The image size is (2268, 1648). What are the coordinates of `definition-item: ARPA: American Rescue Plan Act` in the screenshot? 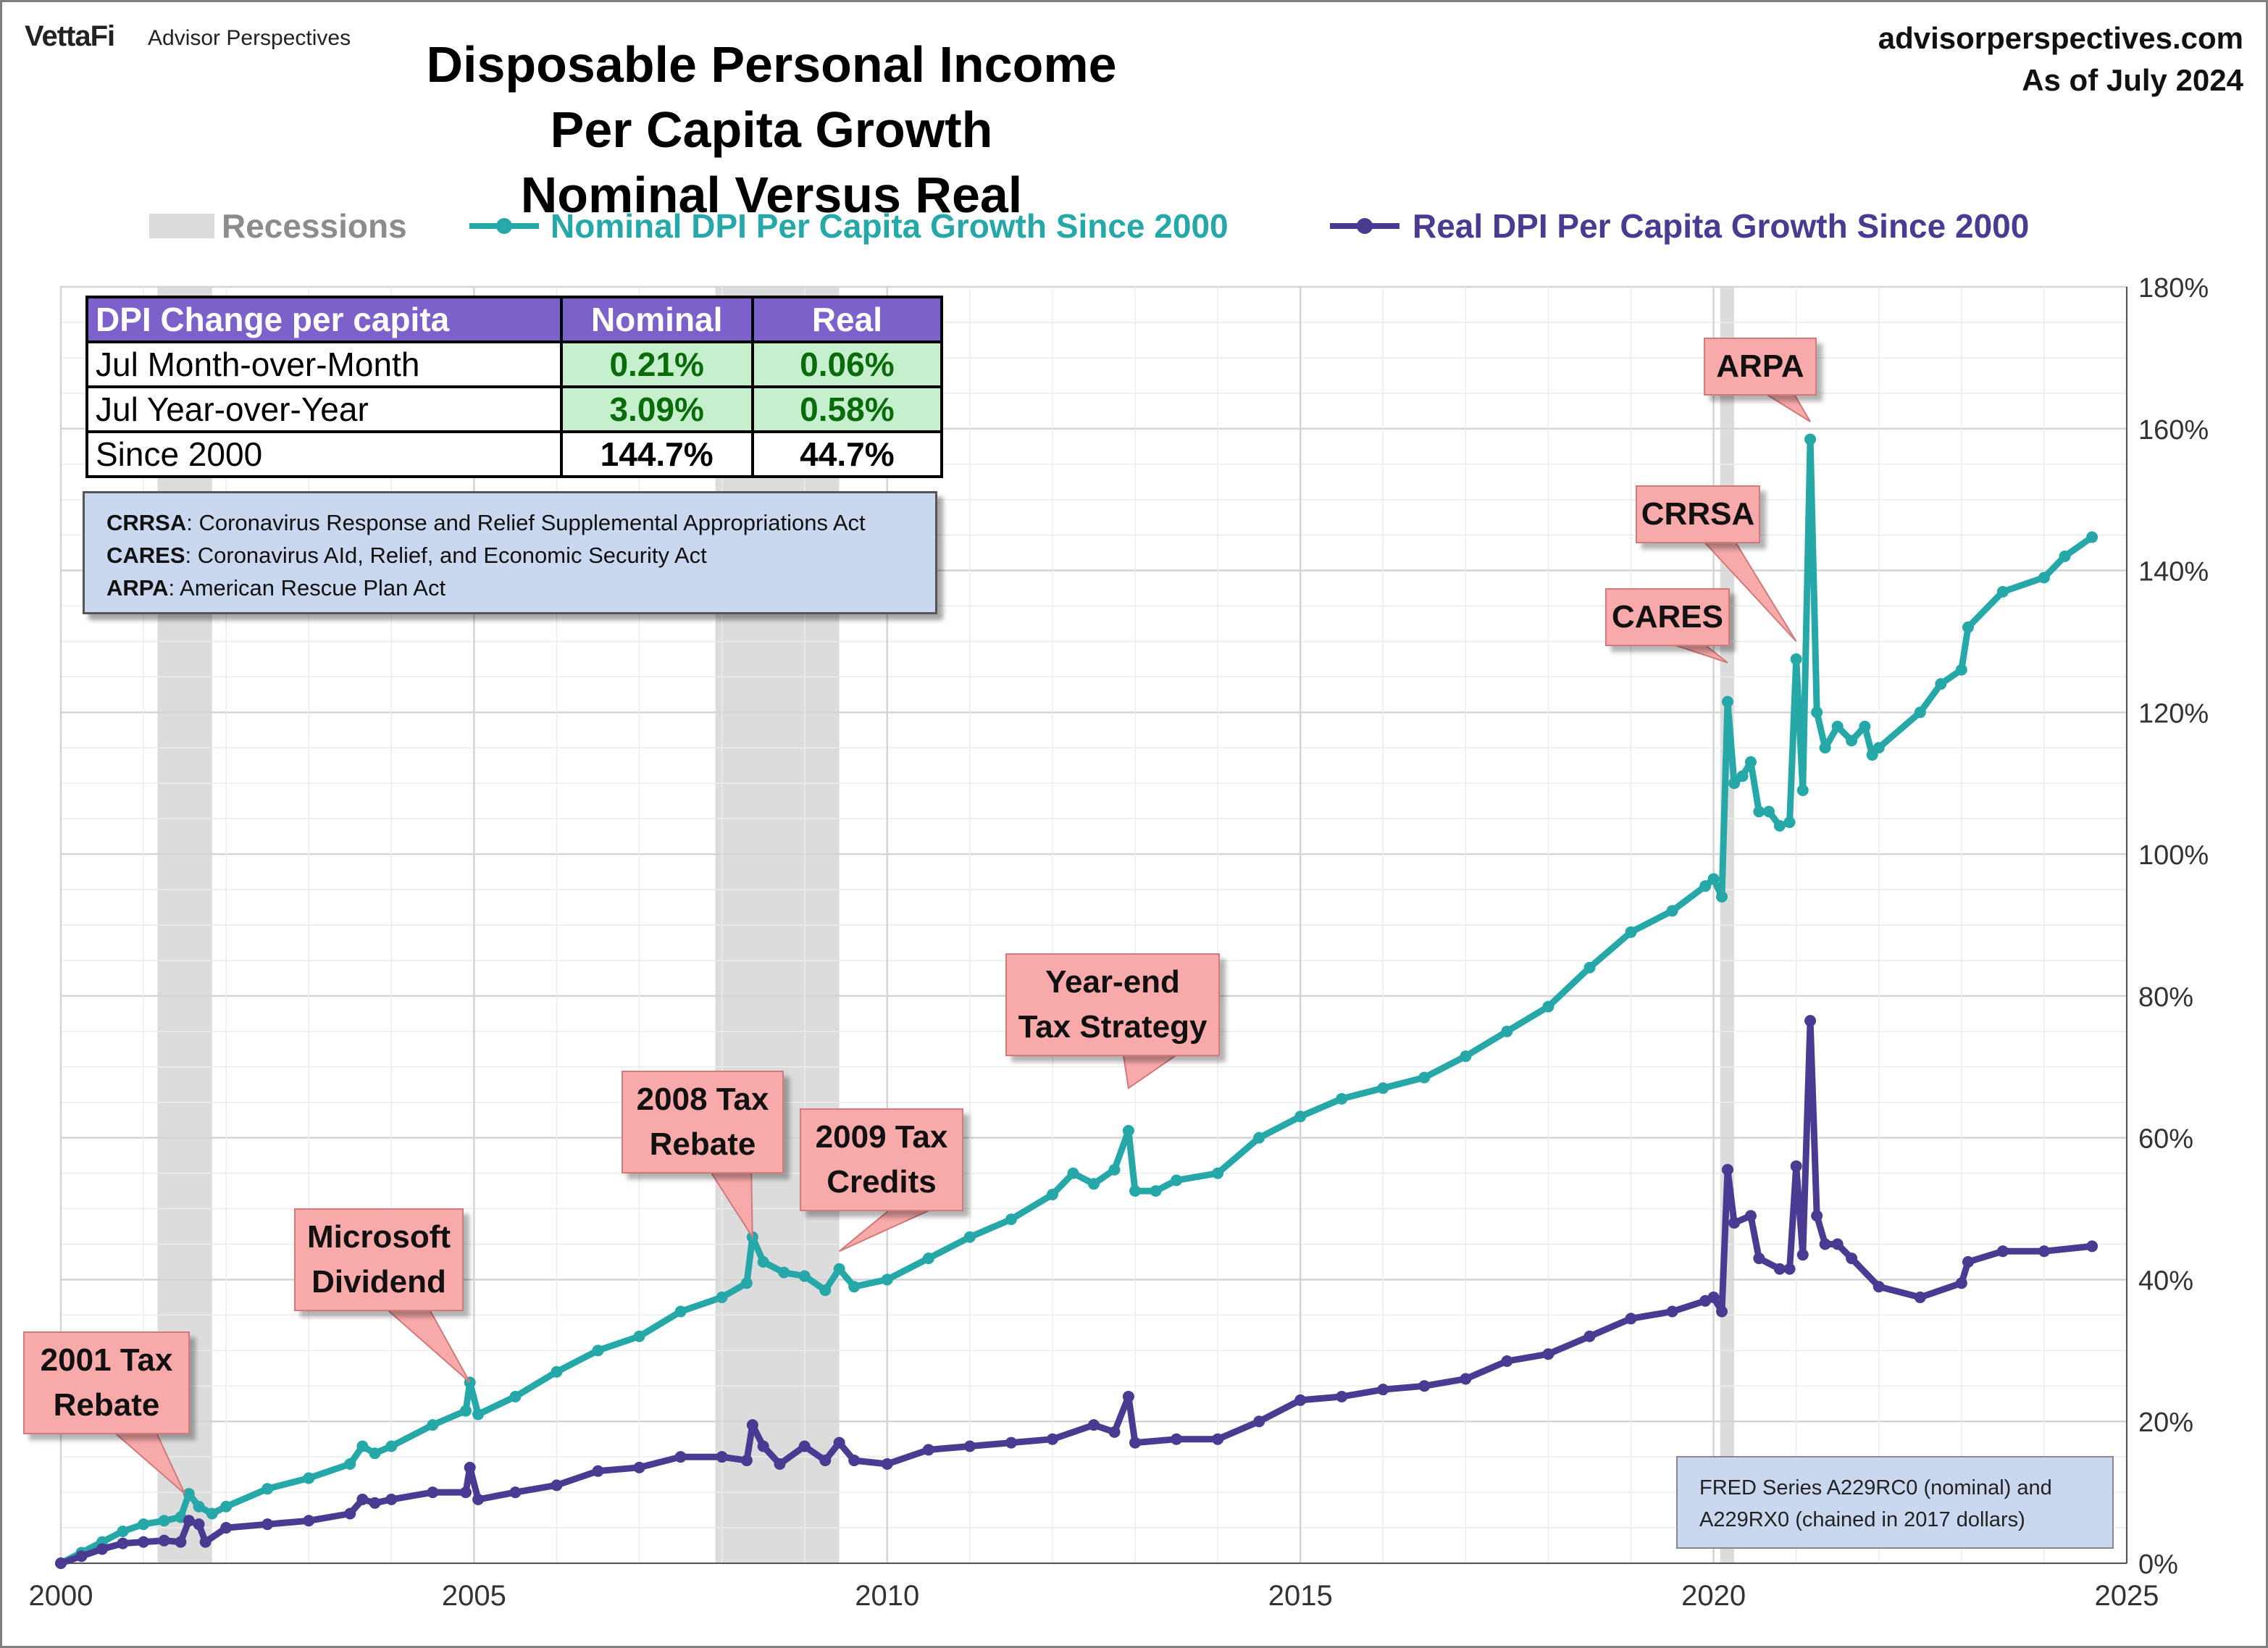 It's located at (510, 588).